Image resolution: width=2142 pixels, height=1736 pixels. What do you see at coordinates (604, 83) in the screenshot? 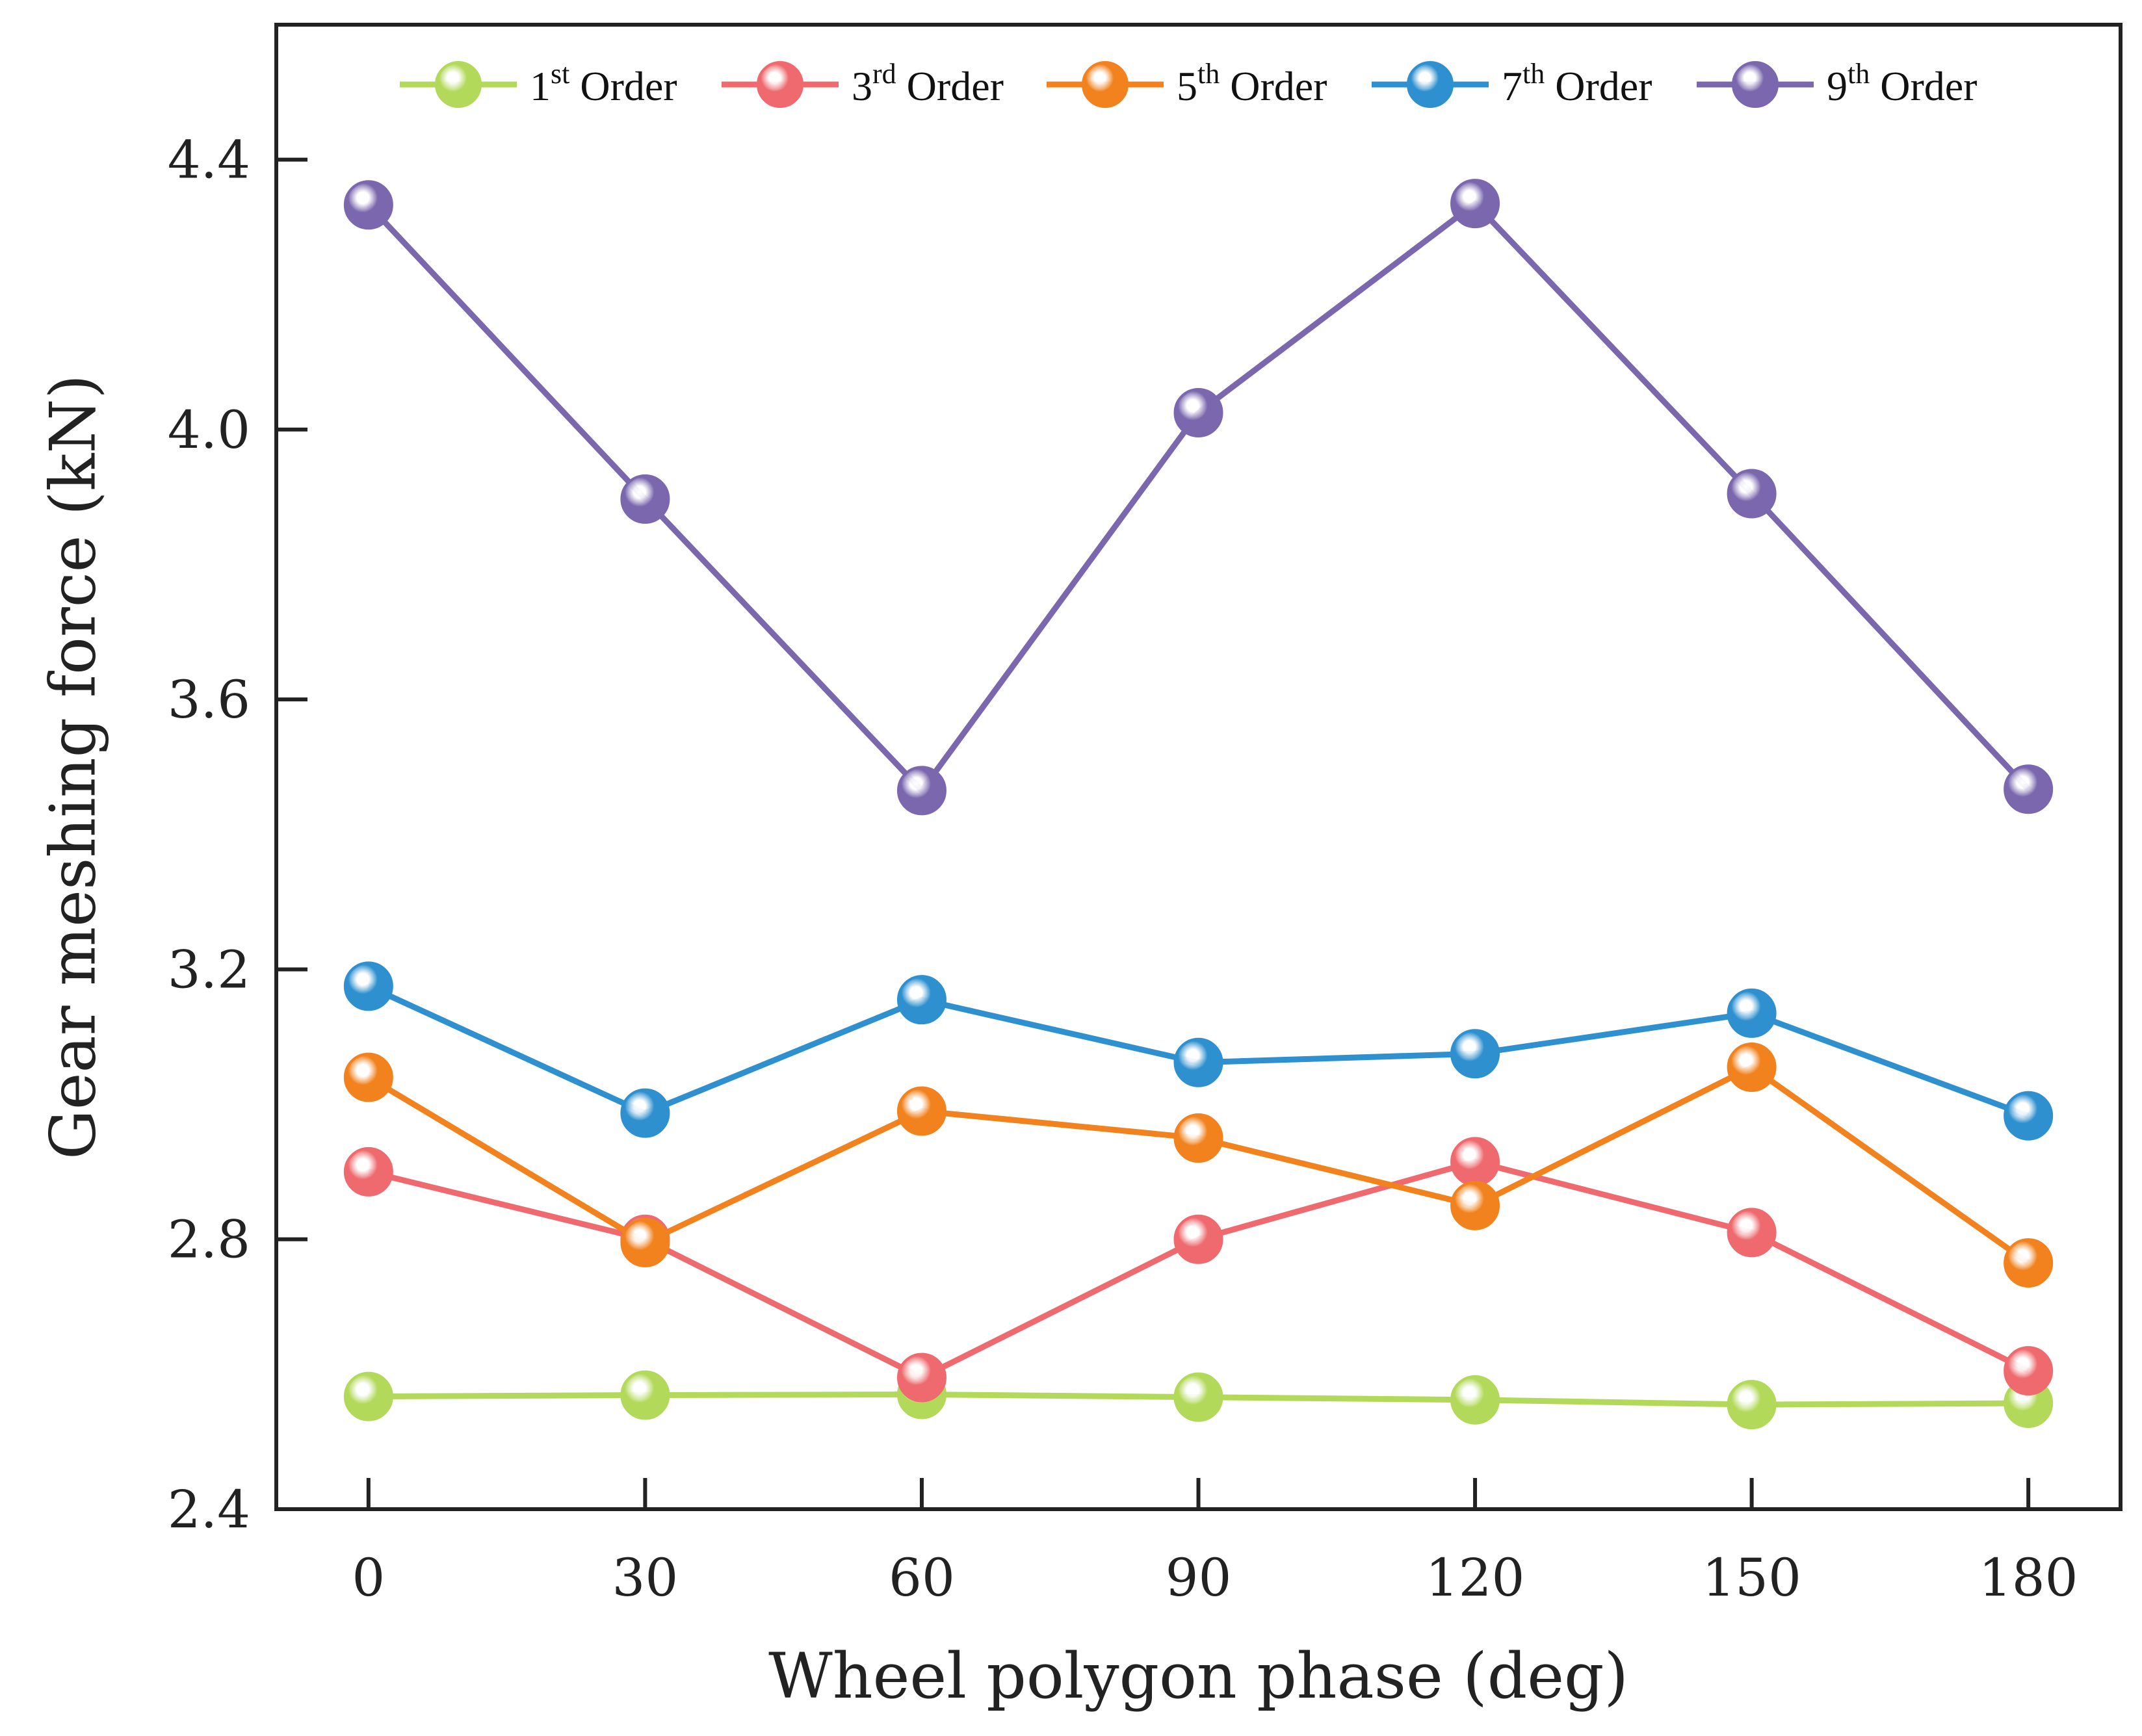
I see `legend-label: 1st Order` at bounding box center [604, 83].